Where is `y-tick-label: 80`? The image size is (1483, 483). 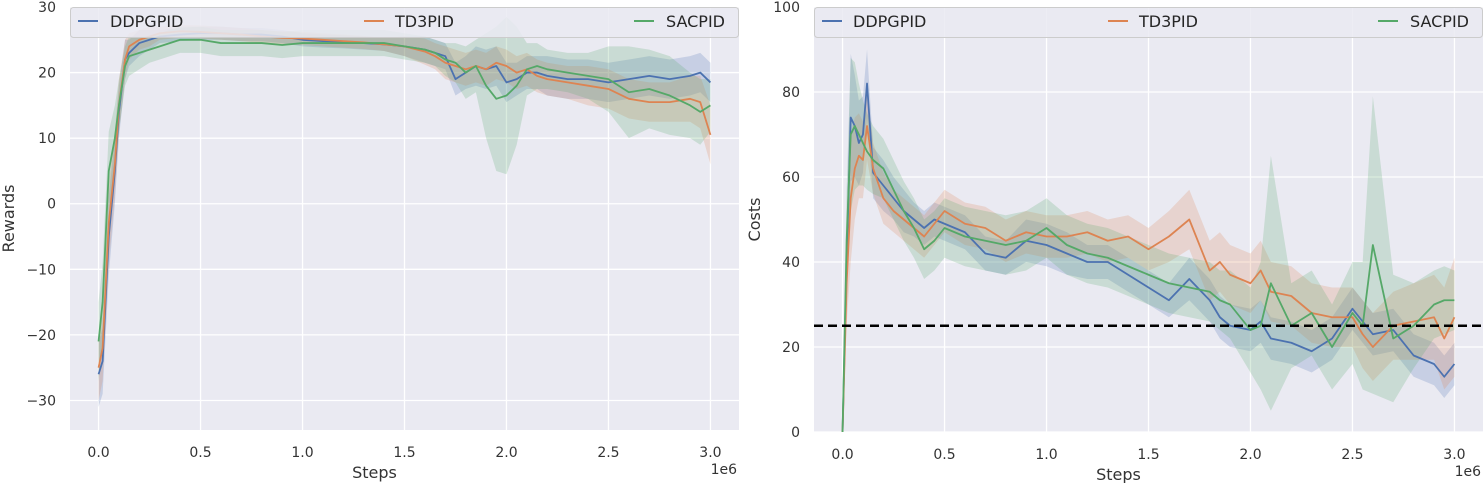
y-tick-label: 80 is located at coordinates (791, 93).